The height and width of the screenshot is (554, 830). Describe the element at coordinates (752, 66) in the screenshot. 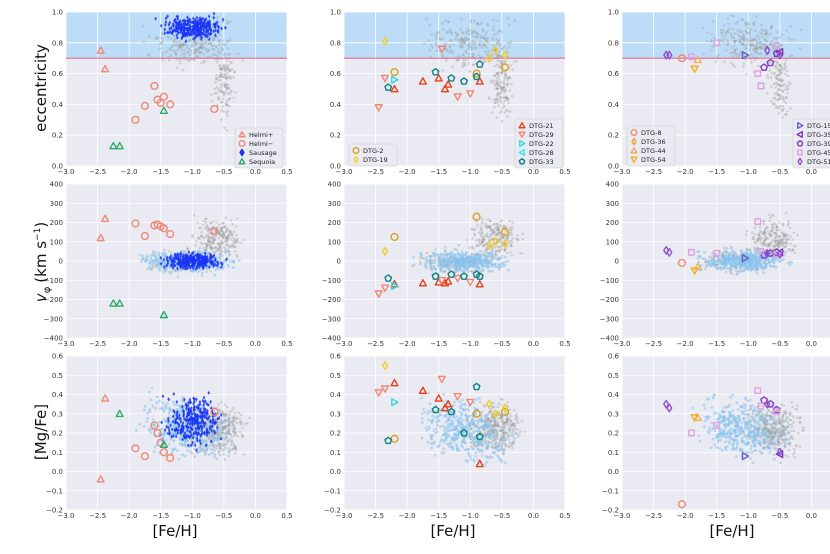

I see `background-star-cloud` at that location.